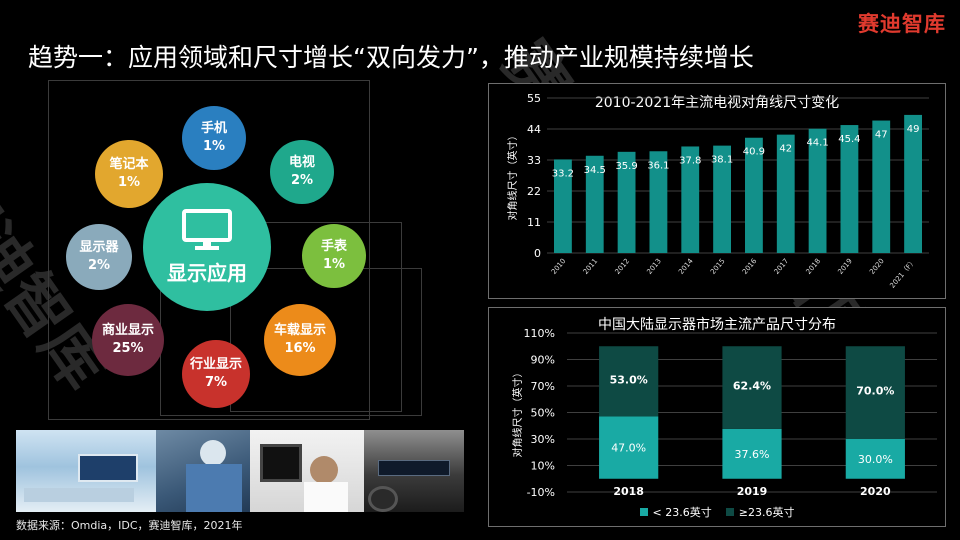  What do you see at coordinates (216, 382) in the screenshot?
I see `app-value: 7%` at bounding box center [216, 382].